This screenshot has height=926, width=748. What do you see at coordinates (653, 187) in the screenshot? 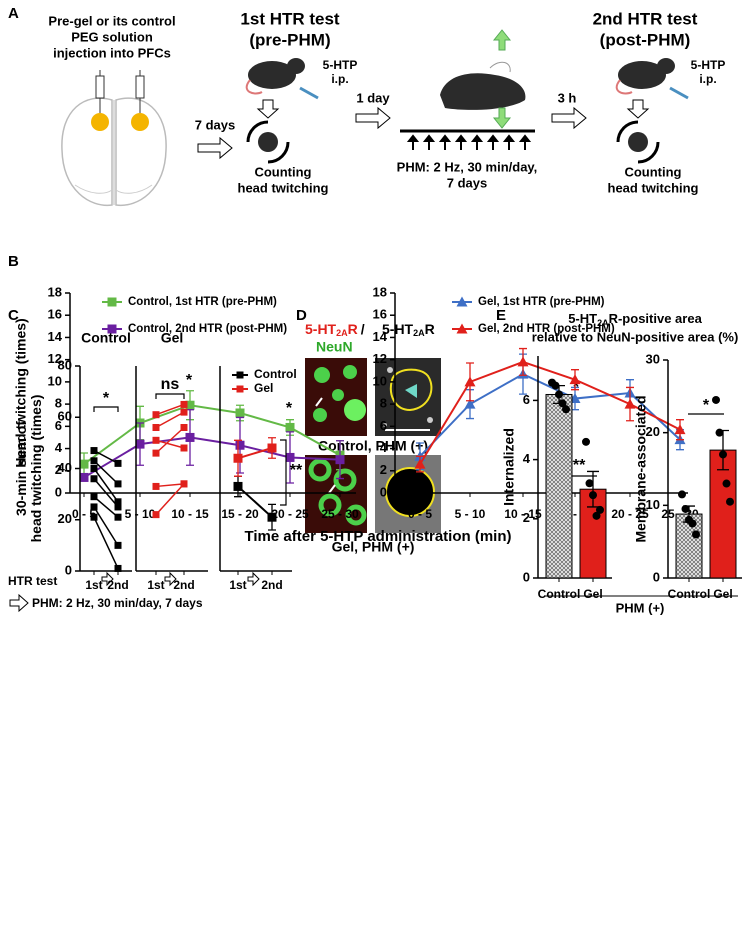
I see `counting-label: head twitching` at bounding box center [653, 187].